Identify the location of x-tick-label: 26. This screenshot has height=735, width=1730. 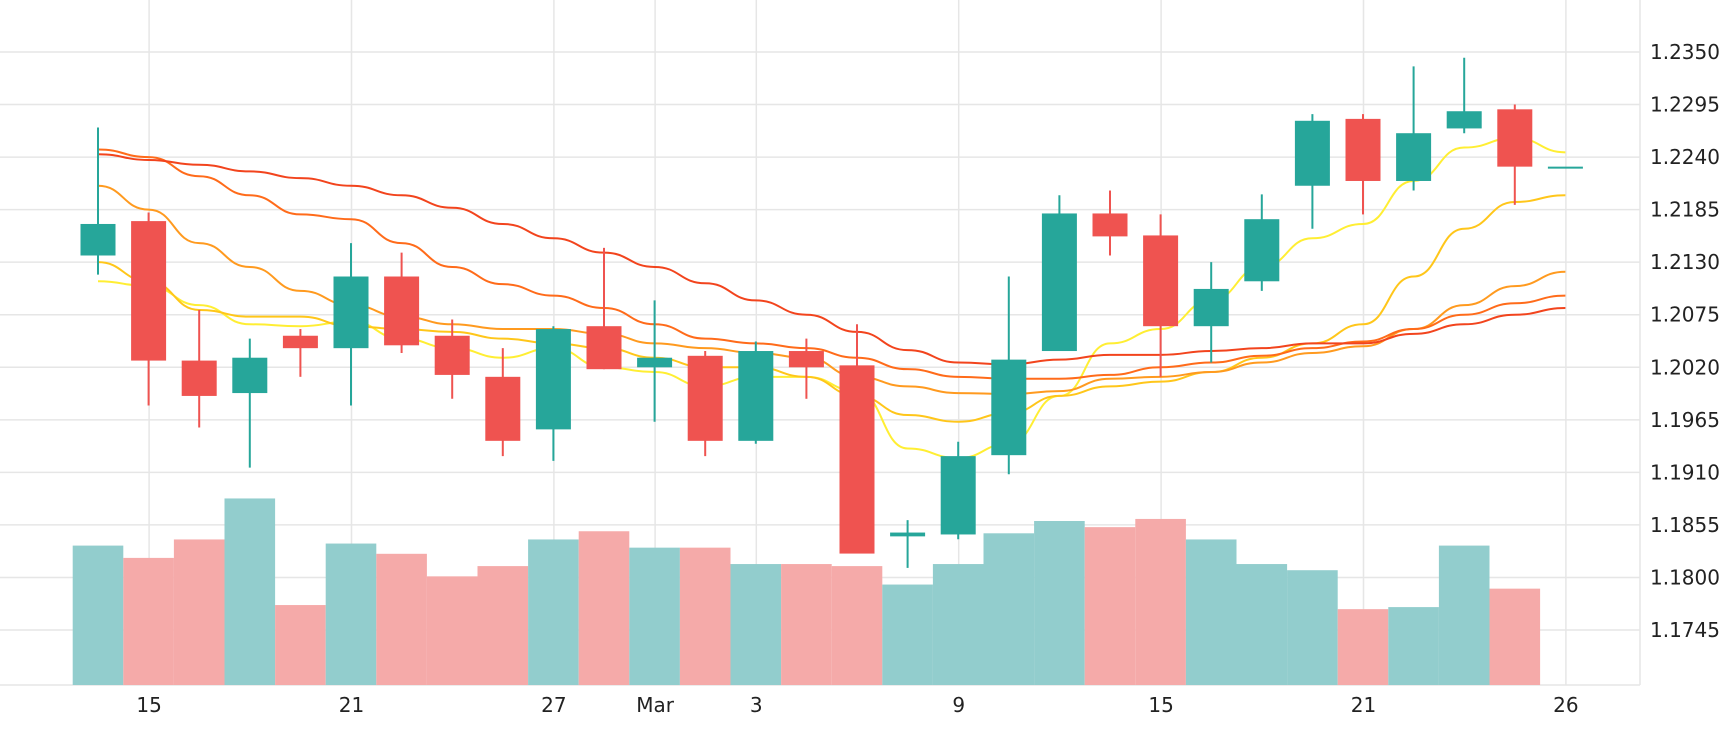
(1565, 705).